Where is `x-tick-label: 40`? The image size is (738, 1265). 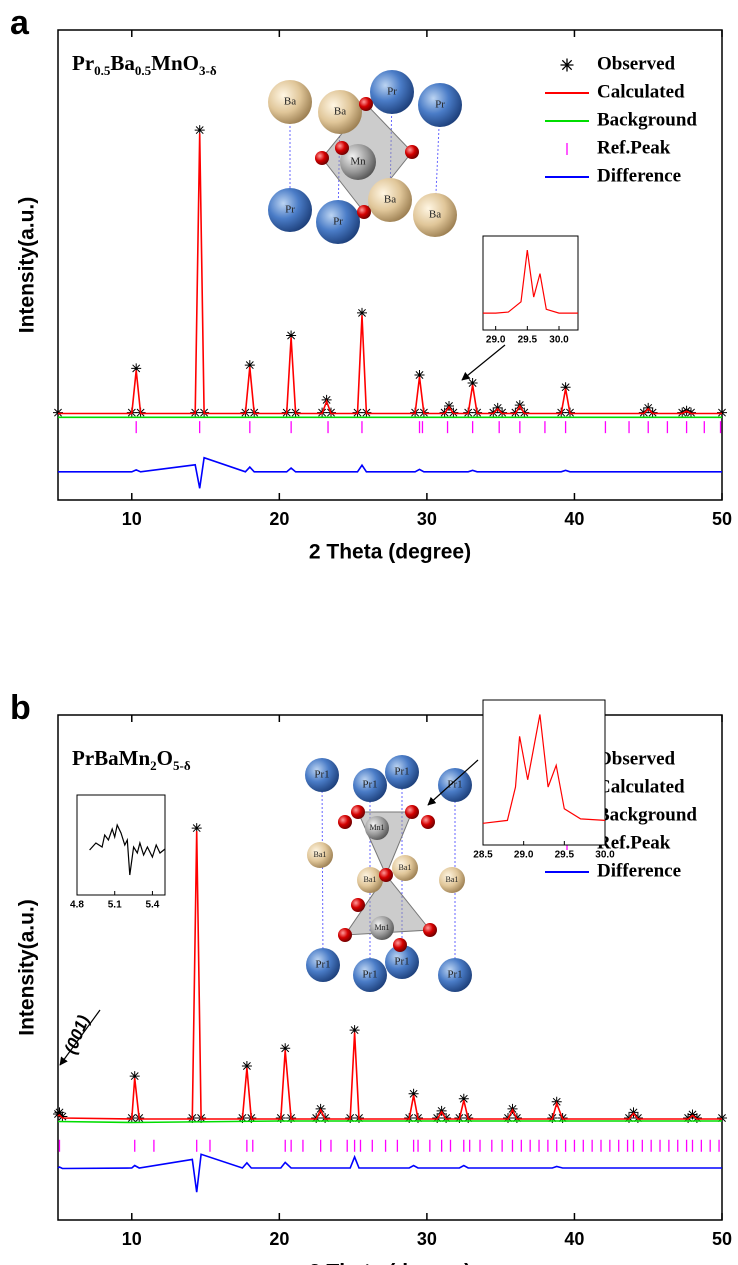 x-tick-label: 40 is located at coordinates (574, 1239).